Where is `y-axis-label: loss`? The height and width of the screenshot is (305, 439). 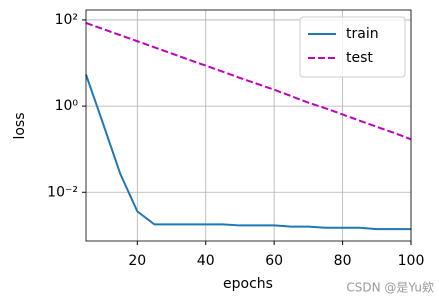
y-axis-label: loss is located at coordinates (20, 125).